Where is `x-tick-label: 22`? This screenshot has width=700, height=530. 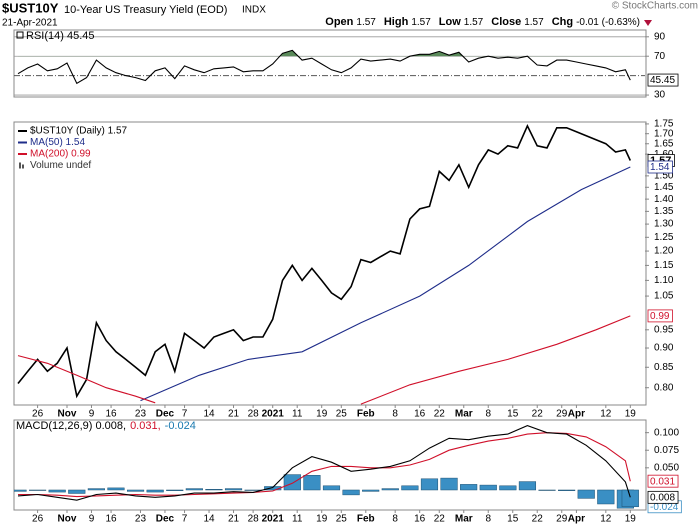 x-tick-label: 22 is located at coordinates (440, 519).